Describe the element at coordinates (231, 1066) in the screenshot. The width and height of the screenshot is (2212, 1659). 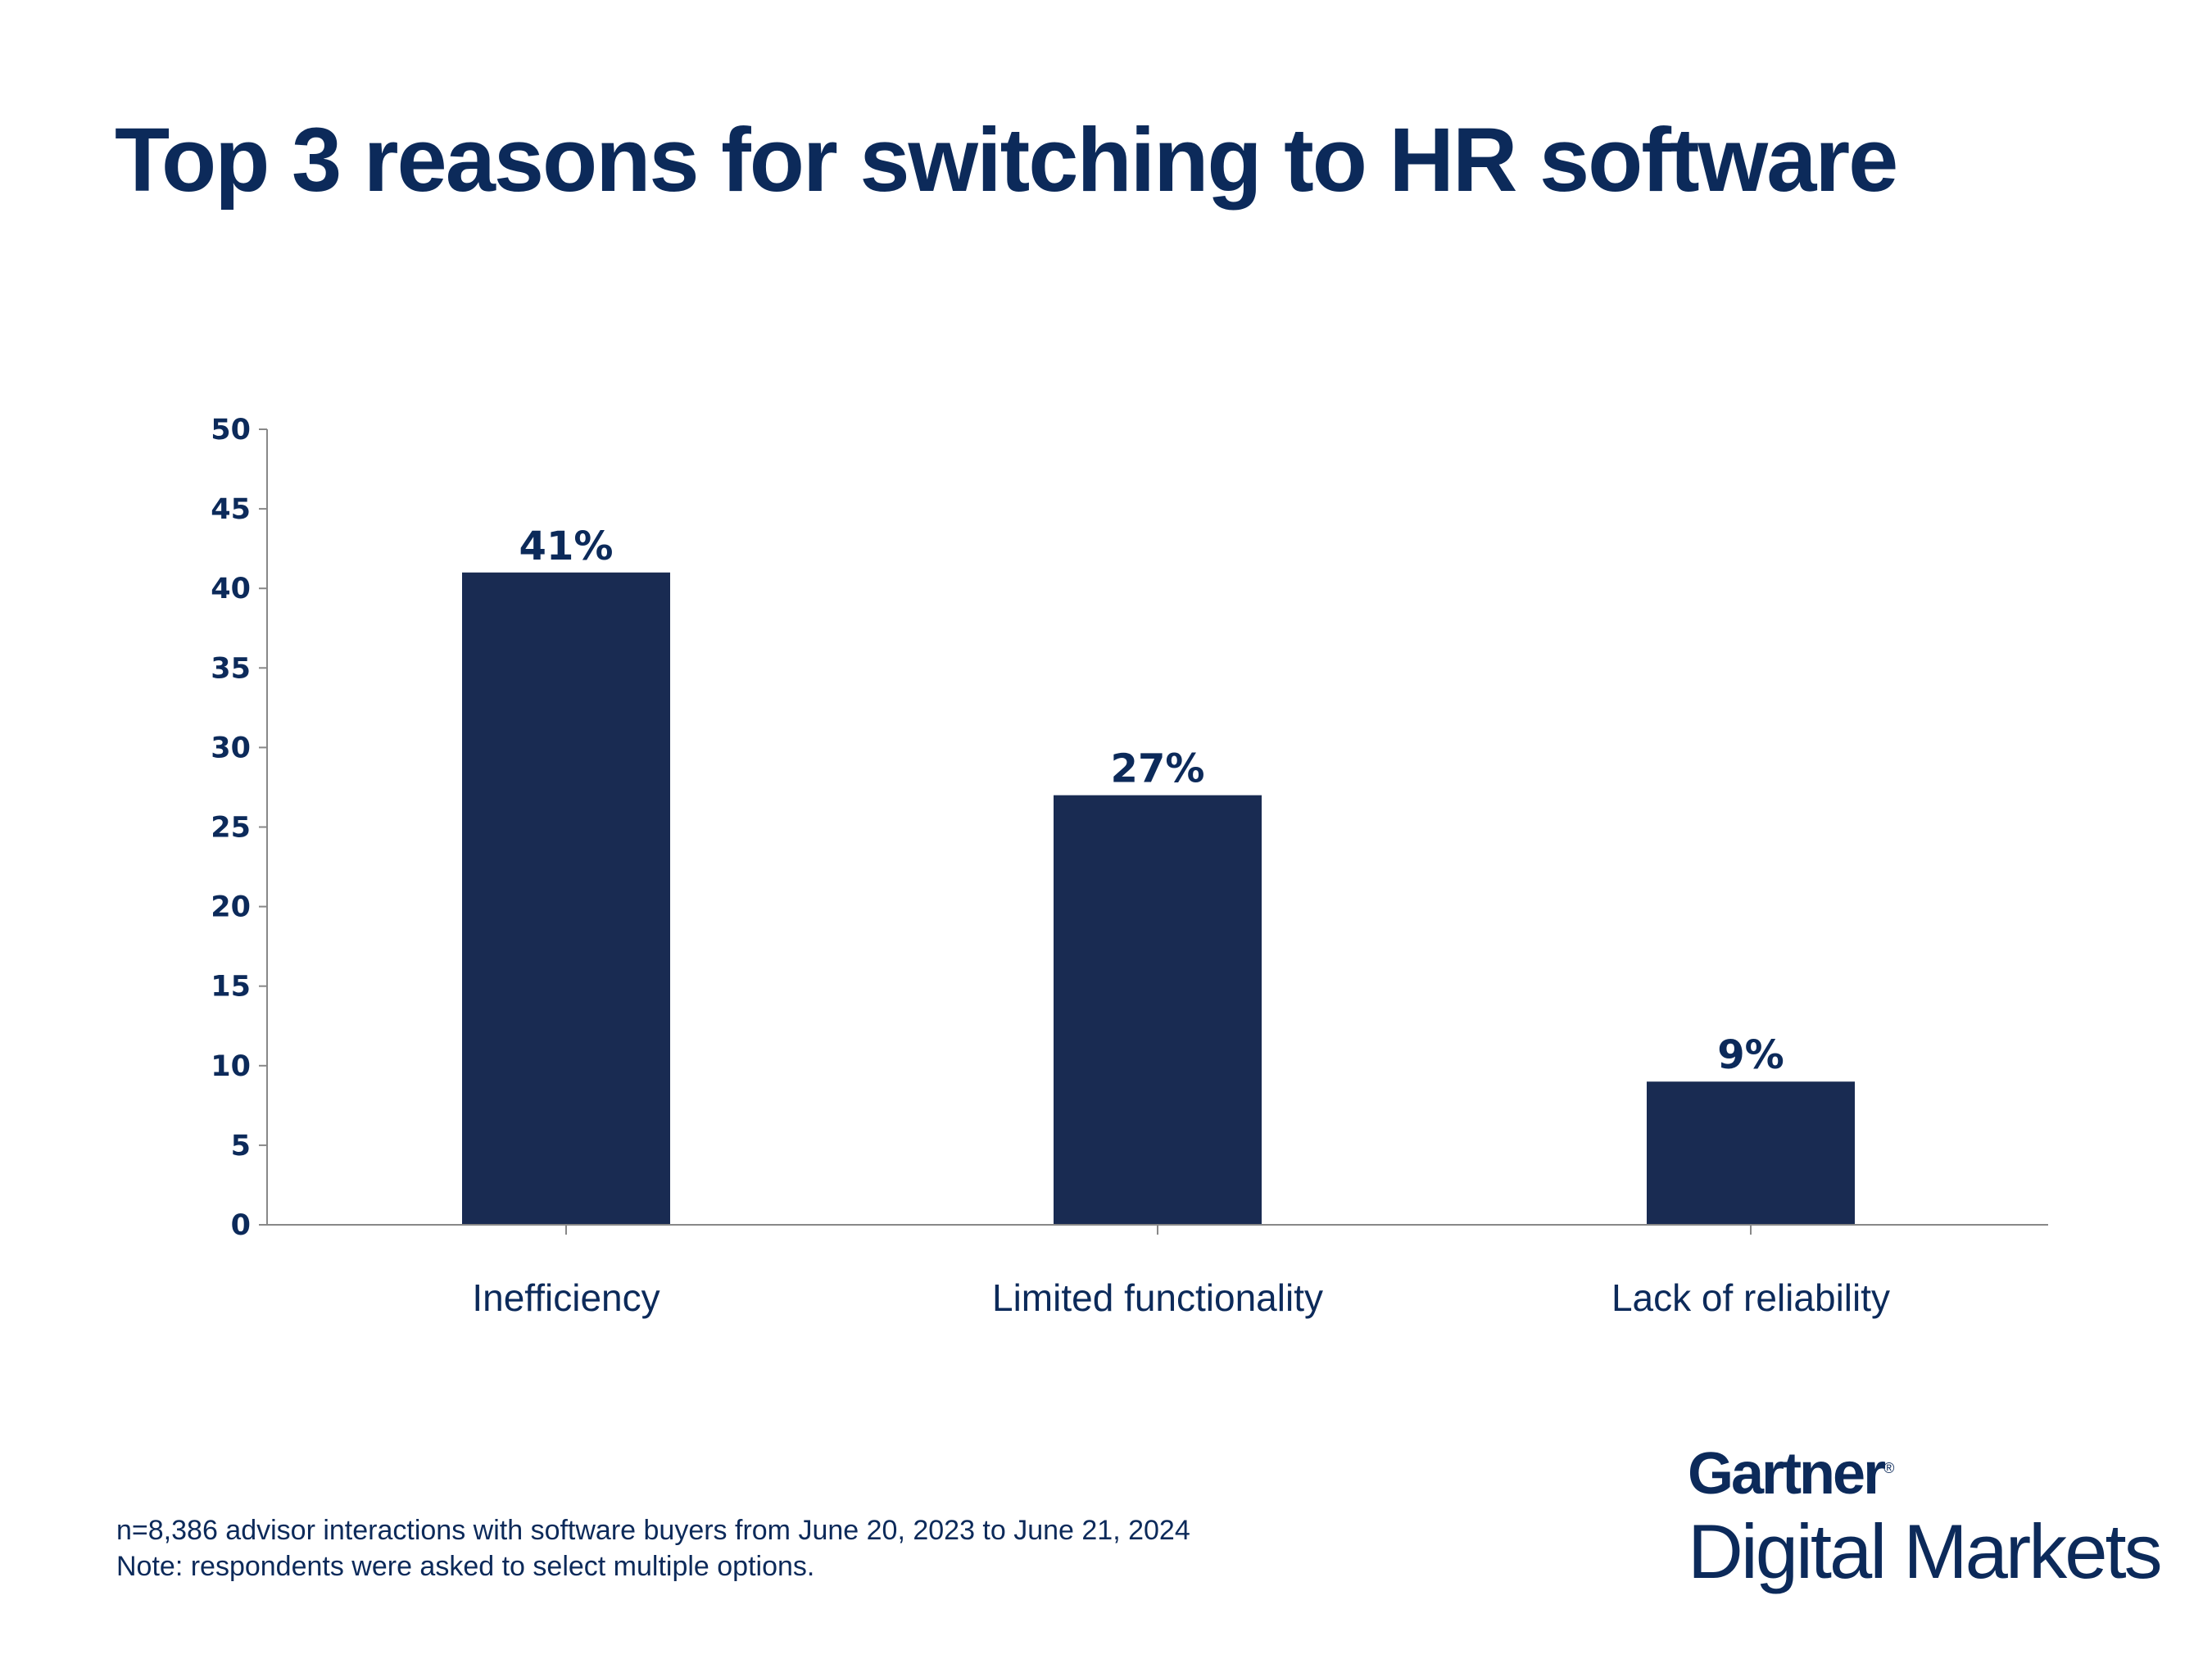
I see `y-tick-label: 10` at that location.